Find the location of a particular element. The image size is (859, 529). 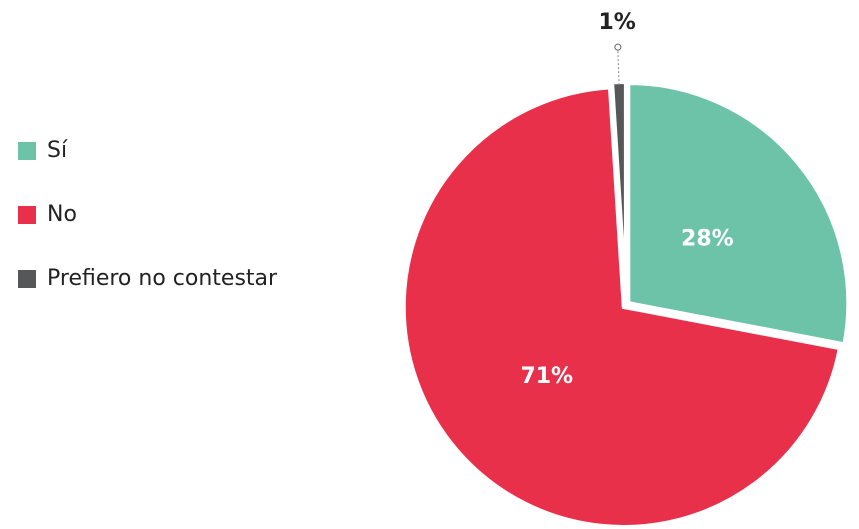

legend-label: No is located at coordinates (62, 214).